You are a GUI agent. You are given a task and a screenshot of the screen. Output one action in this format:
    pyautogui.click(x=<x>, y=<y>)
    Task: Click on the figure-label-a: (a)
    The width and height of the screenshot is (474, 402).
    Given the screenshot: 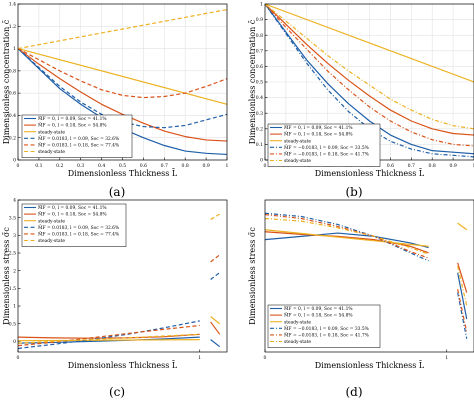 What is the action you would take?
    pyautogui.click(x=117, y=192)
    